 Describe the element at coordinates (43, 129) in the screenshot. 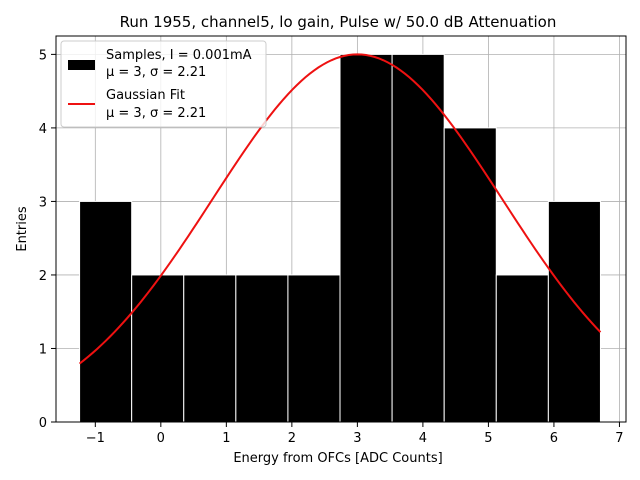

I see `y-tick-label-4: 4` at that location.